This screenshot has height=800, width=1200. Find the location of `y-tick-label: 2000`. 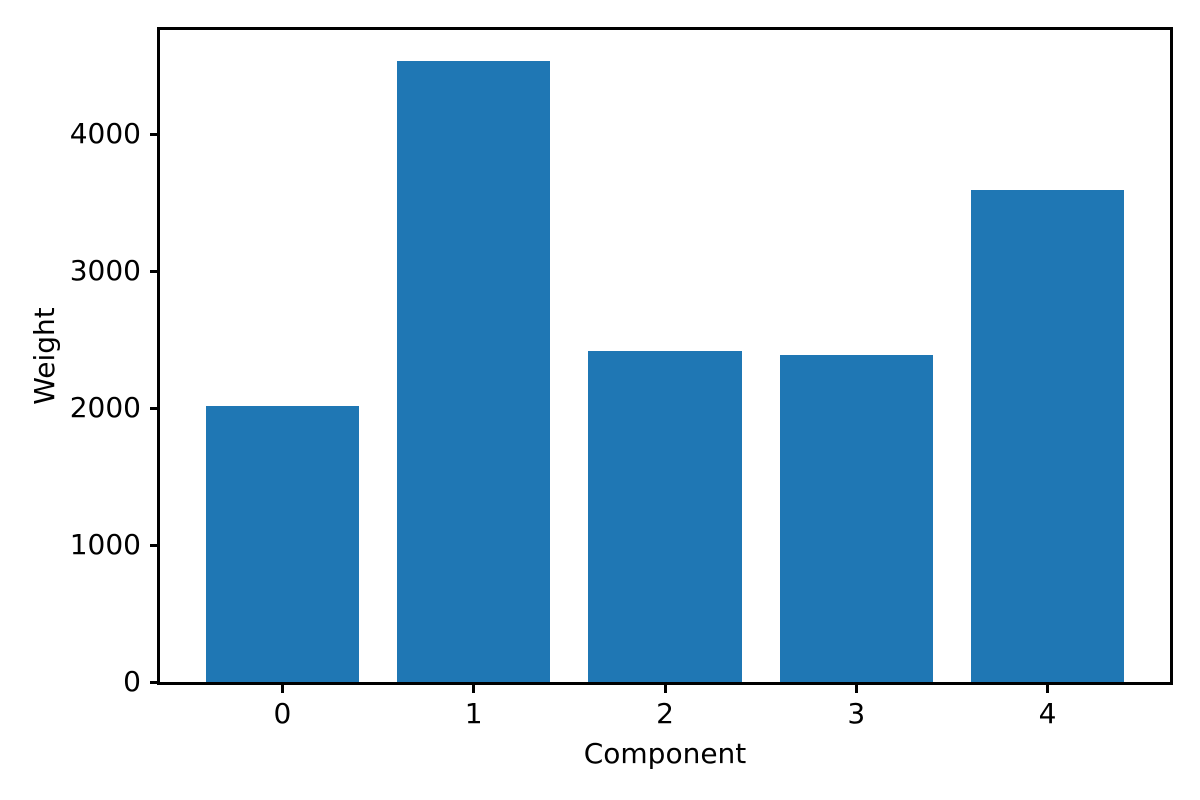

y-tick-label: 2000 is located at coordinates (105, 408).